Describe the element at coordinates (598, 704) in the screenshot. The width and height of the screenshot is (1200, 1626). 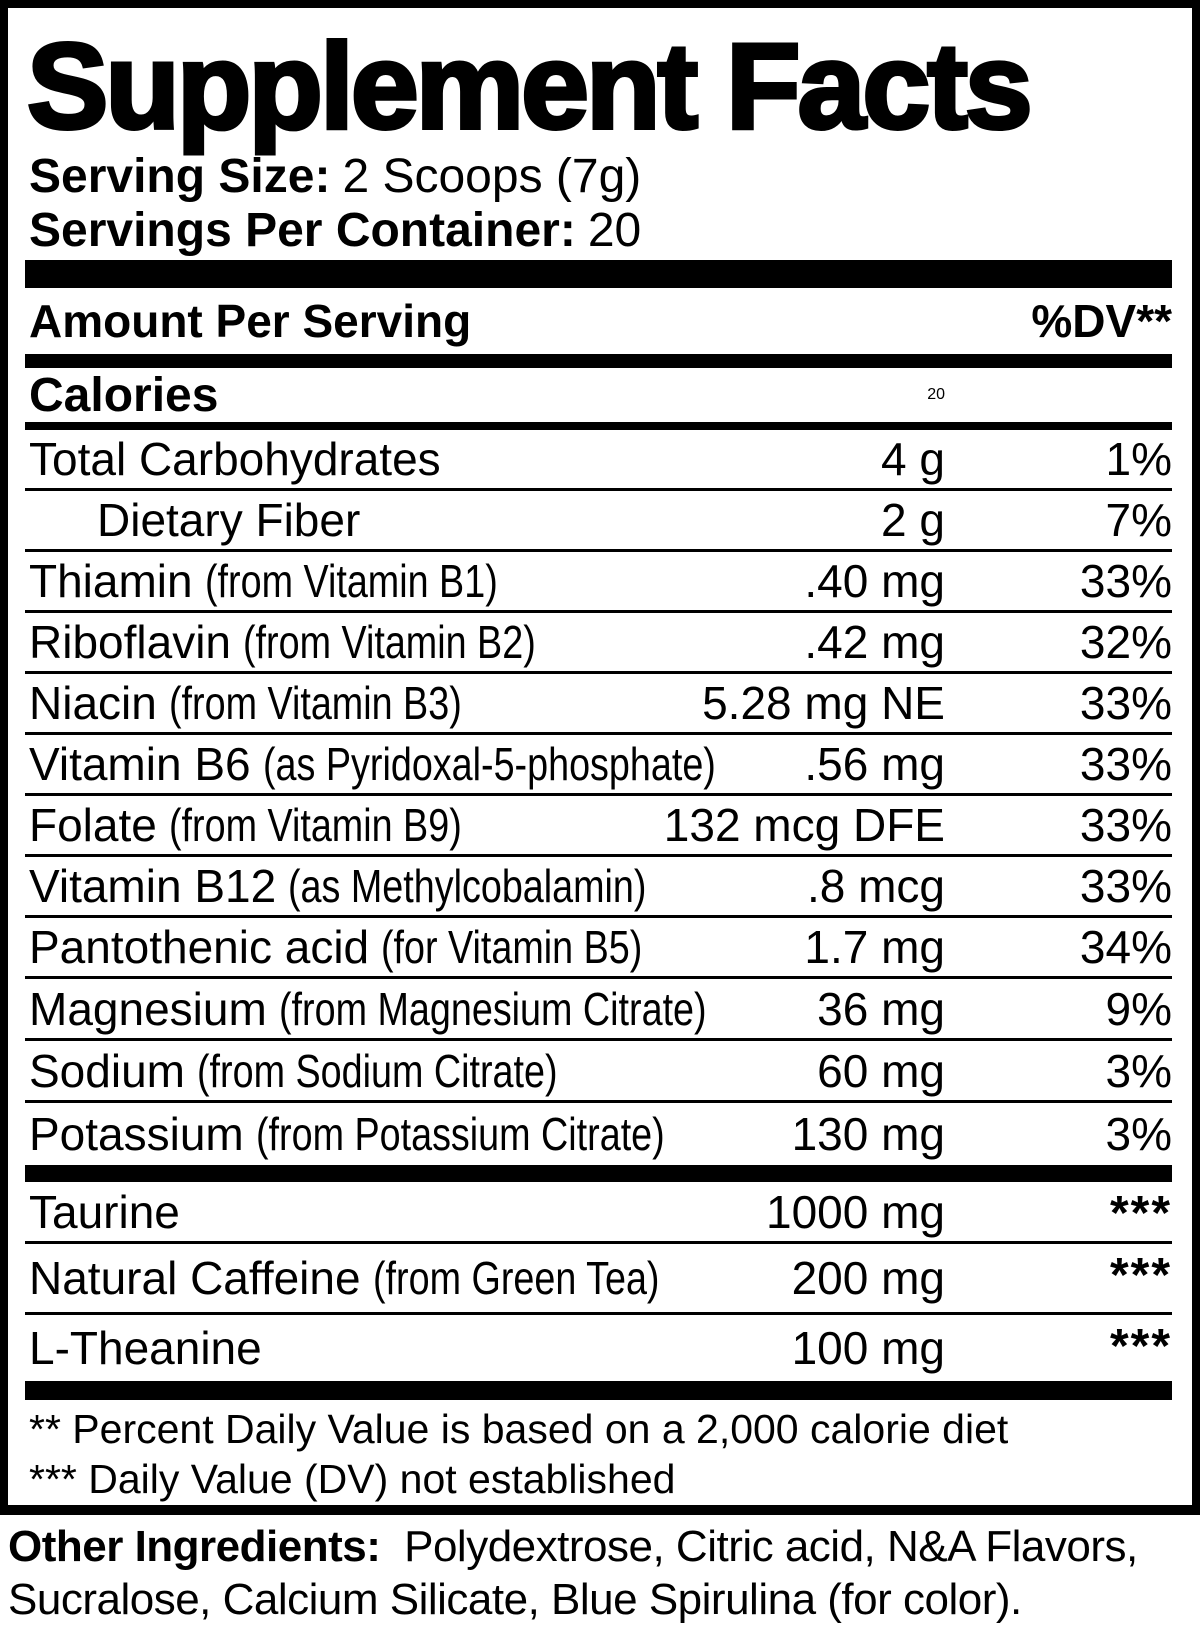
I see `nutrient-row: Niacin (from Vitamin B3) 5.28 mg NE 33%` at that location.